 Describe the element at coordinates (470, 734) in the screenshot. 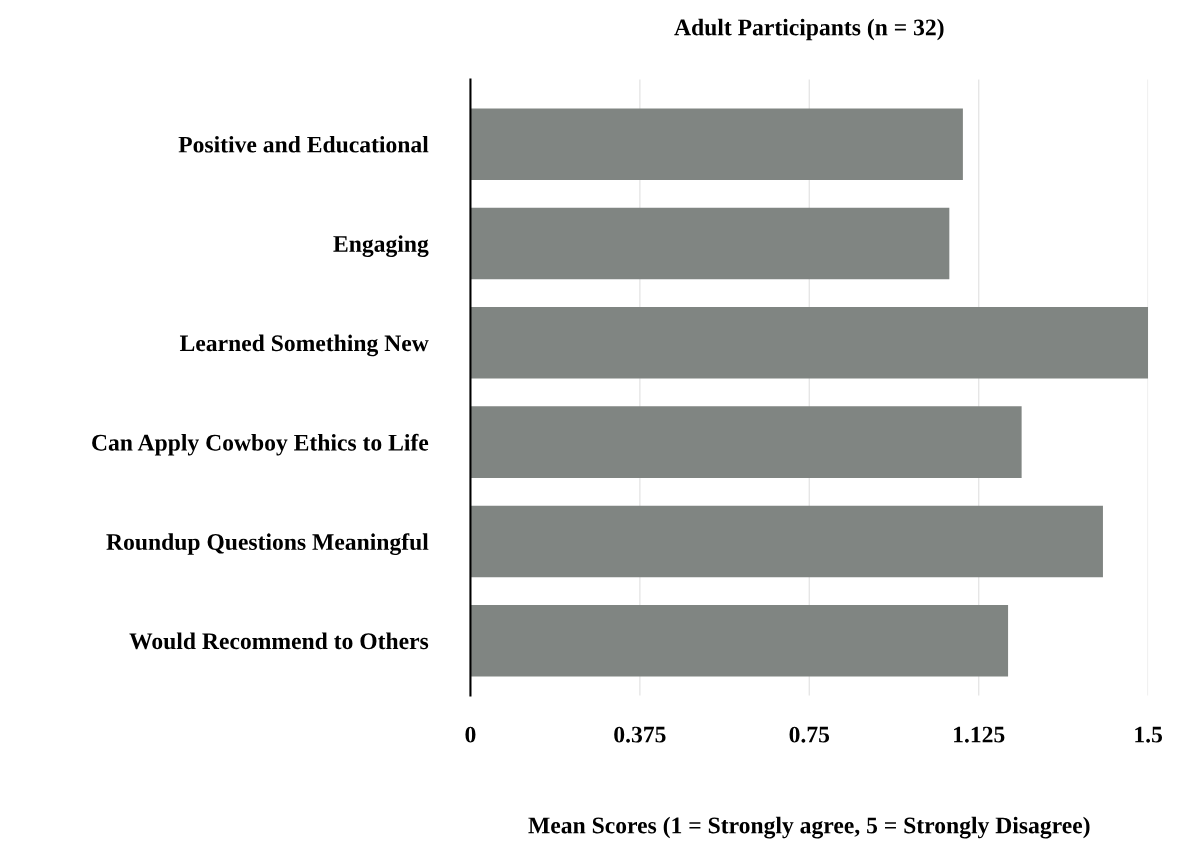

I see `x-tick-label: 0` at that location.